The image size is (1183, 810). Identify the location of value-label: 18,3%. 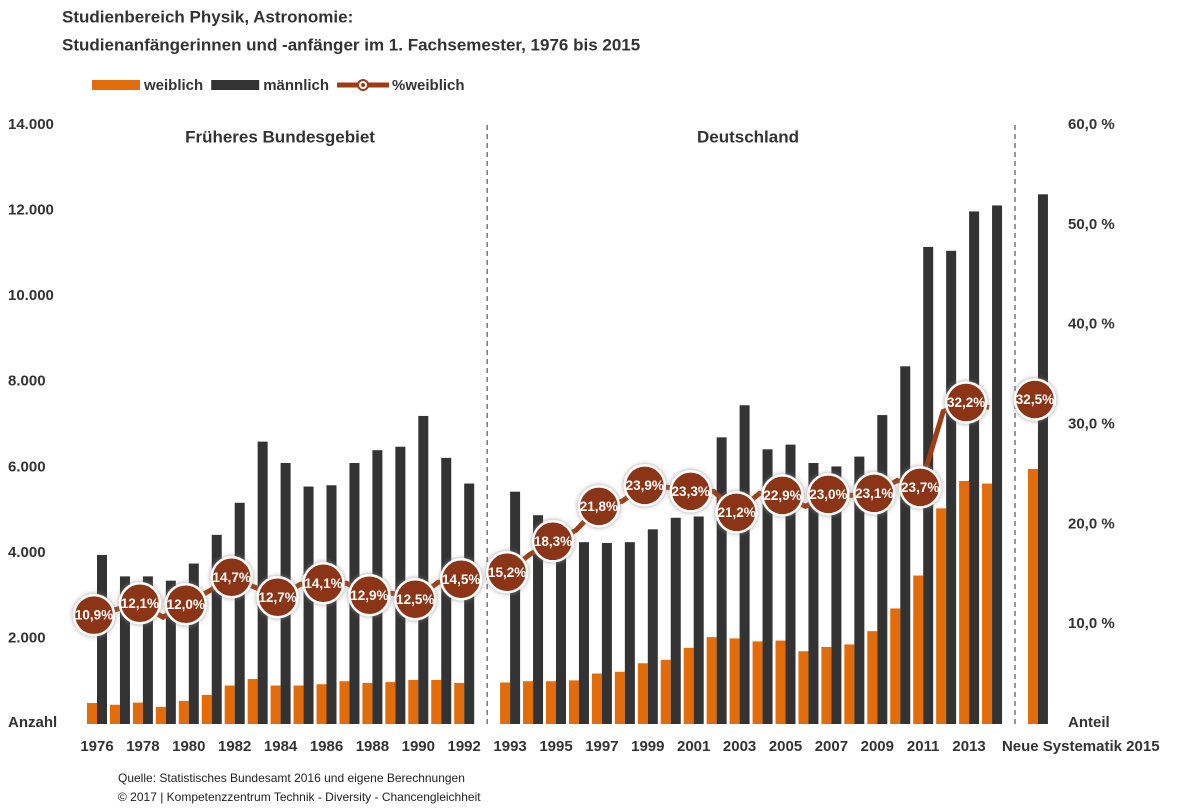
(553, 541).